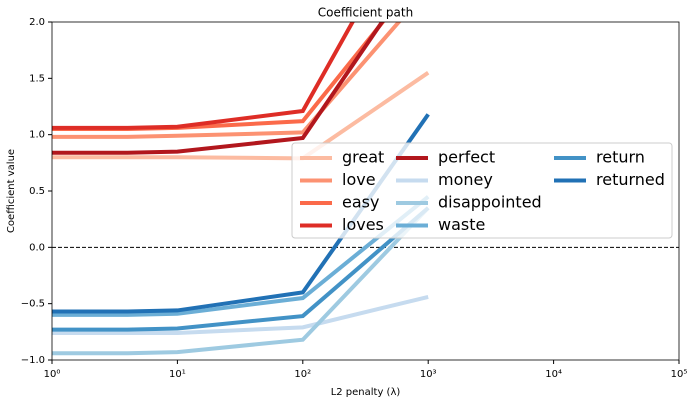  What do you see at coordinates (33, 360) in the screenshot?
I see `y-tick-label: −1.0` at bounding box center [33, 360].